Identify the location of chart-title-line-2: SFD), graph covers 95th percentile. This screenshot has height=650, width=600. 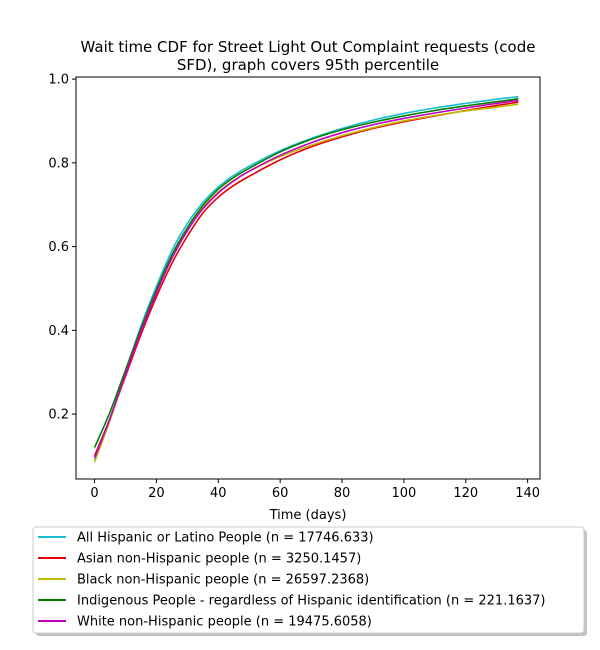
(308, 65).